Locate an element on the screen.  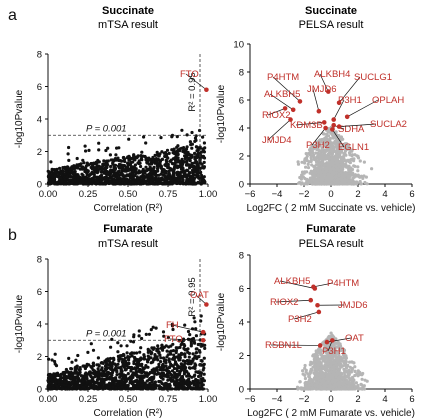
highlight-label: RIOX2 is located at coordinates (276, 115).